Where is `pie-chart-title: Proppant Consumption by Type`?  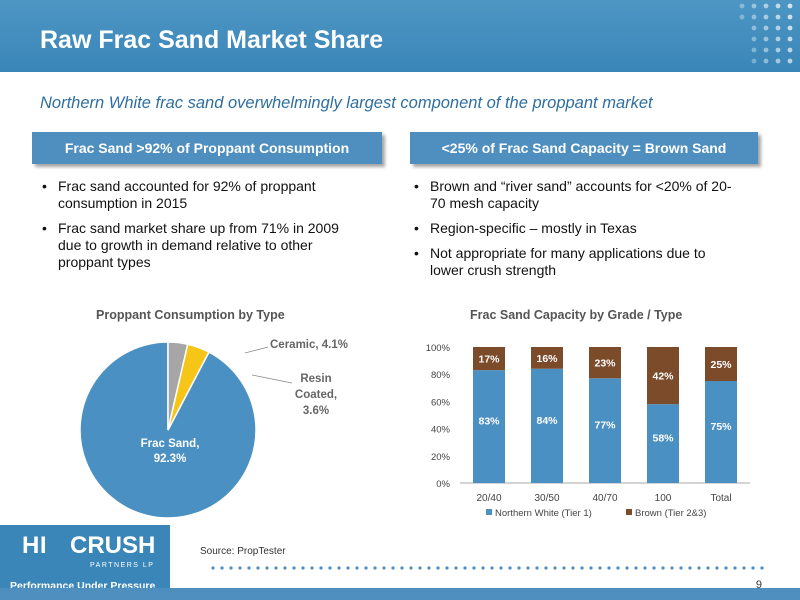
pie-chart-title: Proppant Consumption by Type is located at coordinates (190, 315).